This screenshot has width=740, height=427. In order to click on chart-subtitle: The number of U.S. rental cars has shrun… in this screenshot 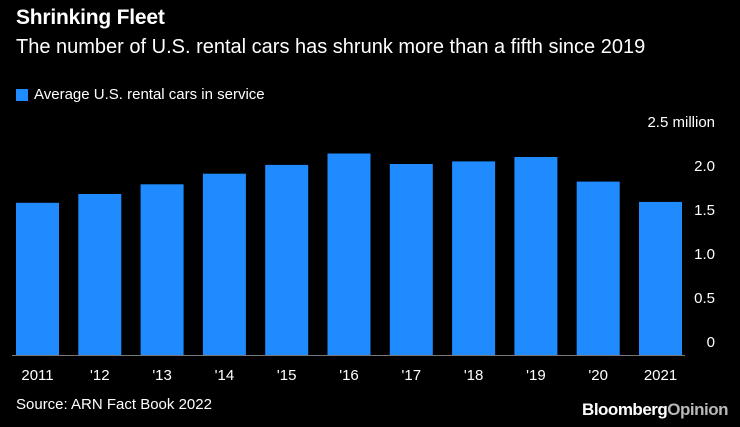, I will do `click(331, 47)`.